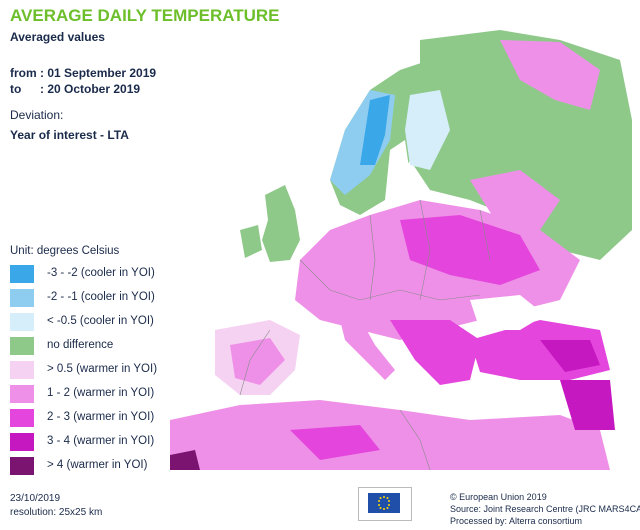 The height and width of the screenshot is (530, 640). I want to click on map-title: AVERAGE DAILY TEMPERATURE, so click(145, 15).